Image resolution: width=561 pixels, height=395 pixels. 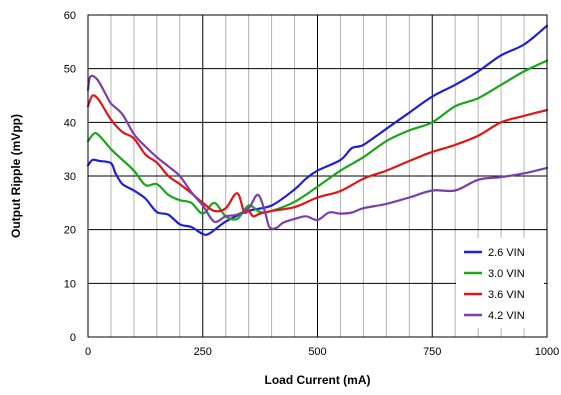 What do you see at coordinates (318, 380) in the screenshot?
I see `x-axis-title: Load Current (mA)` at bounding box center [318, 380].